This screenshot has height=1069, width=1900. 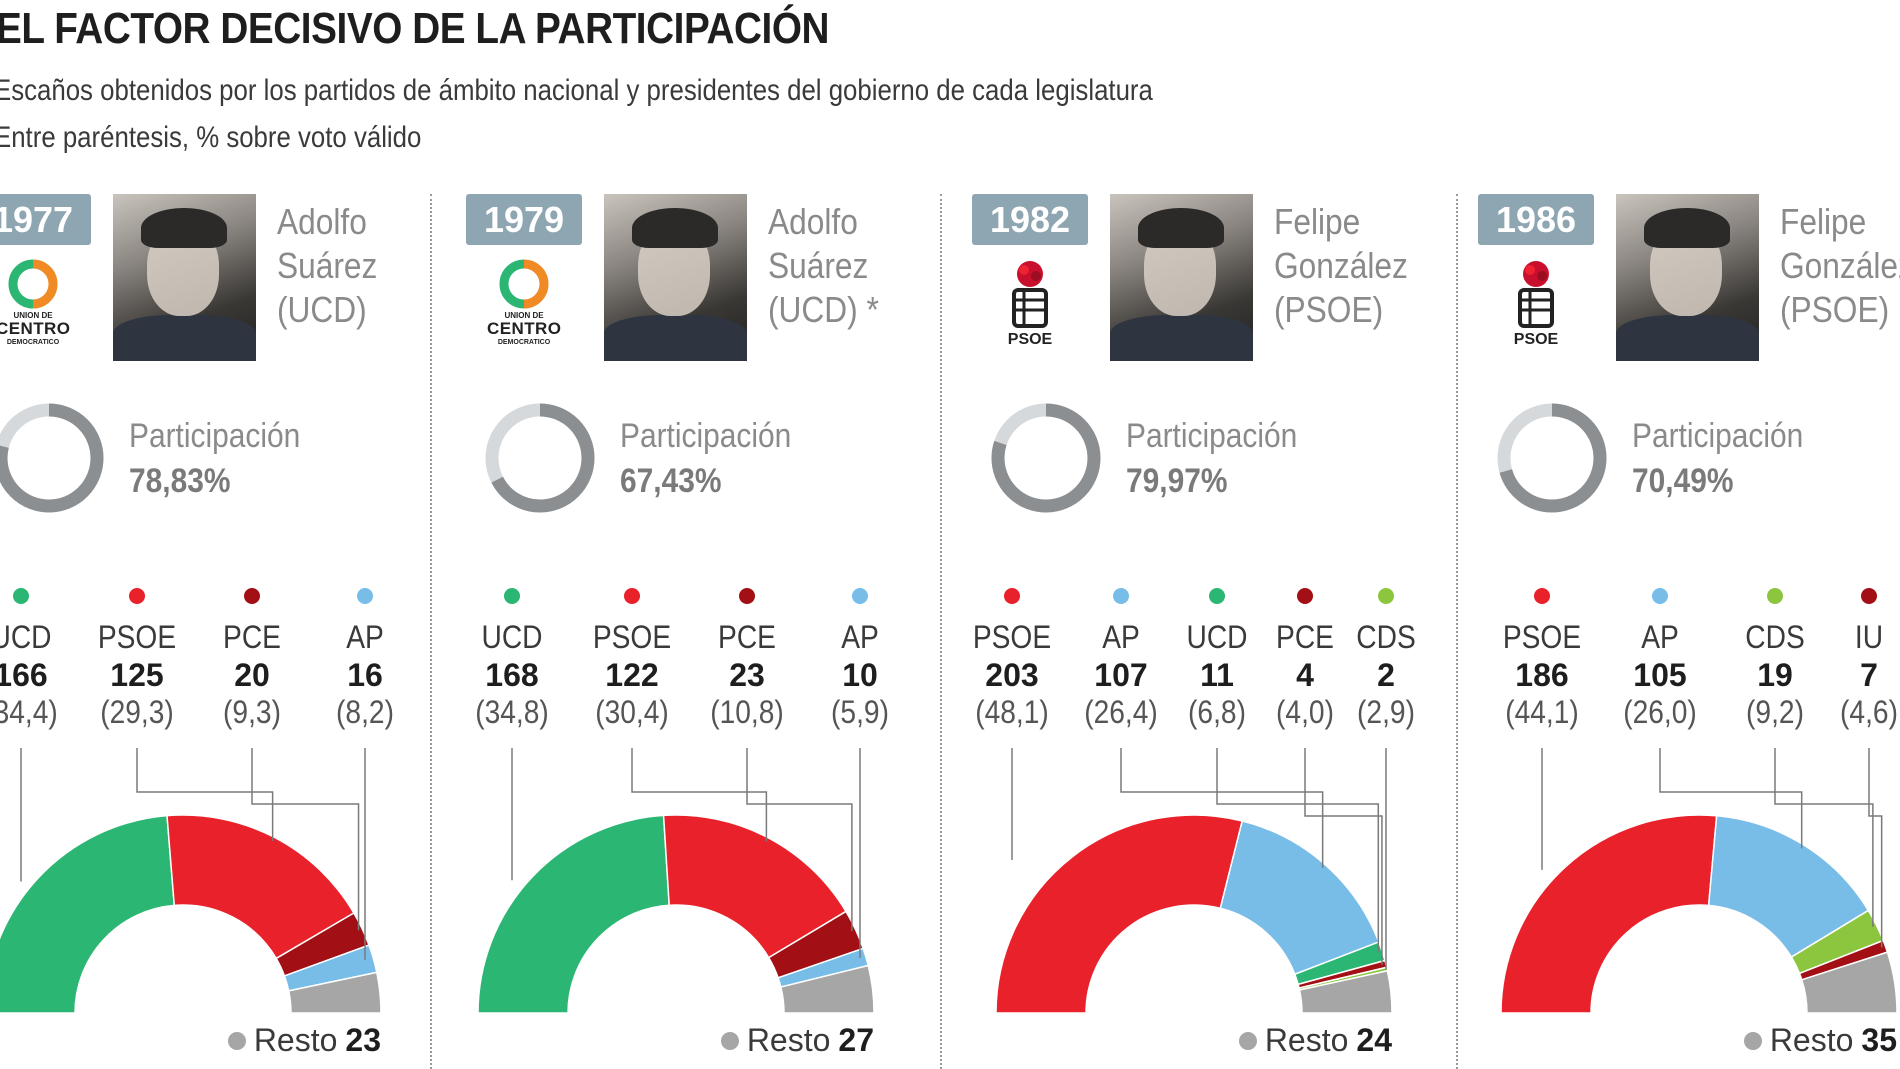 What do you see at coordinates (1809, 1040) in the screenshot?
I see `resto-label: Resto 35` at bounding box center [1809, 1040].